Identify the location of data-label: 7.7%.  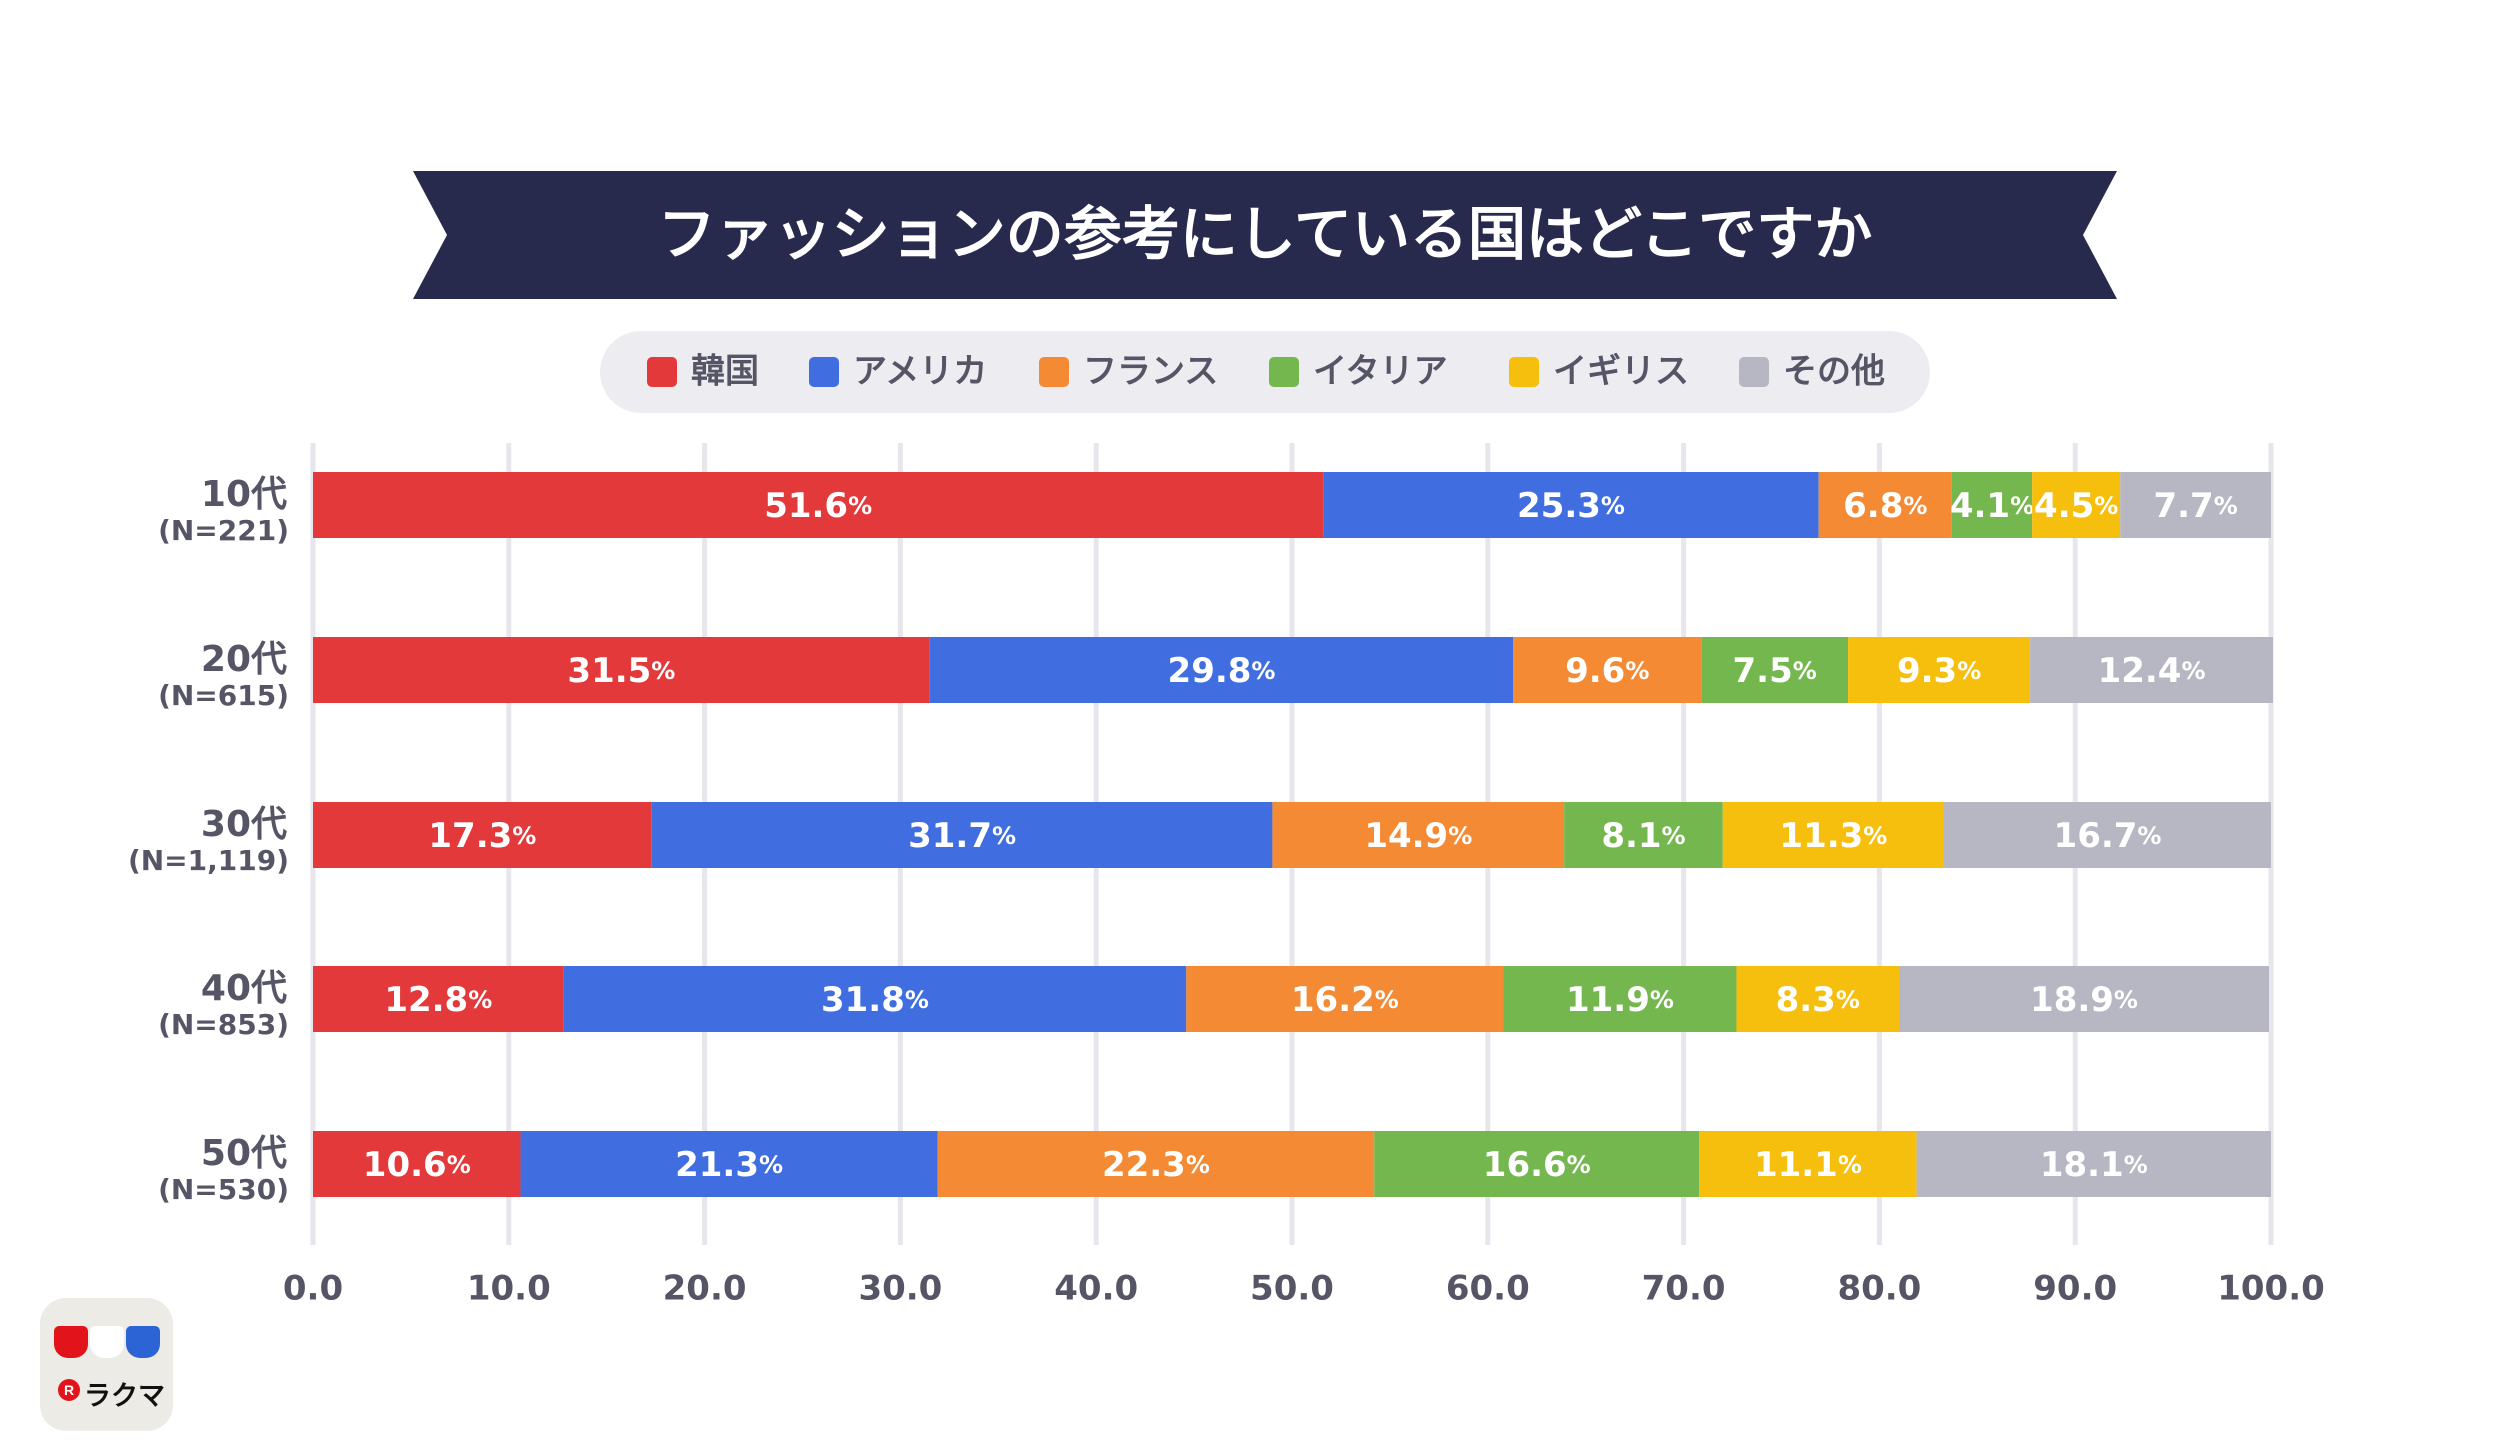
(2195, 506).